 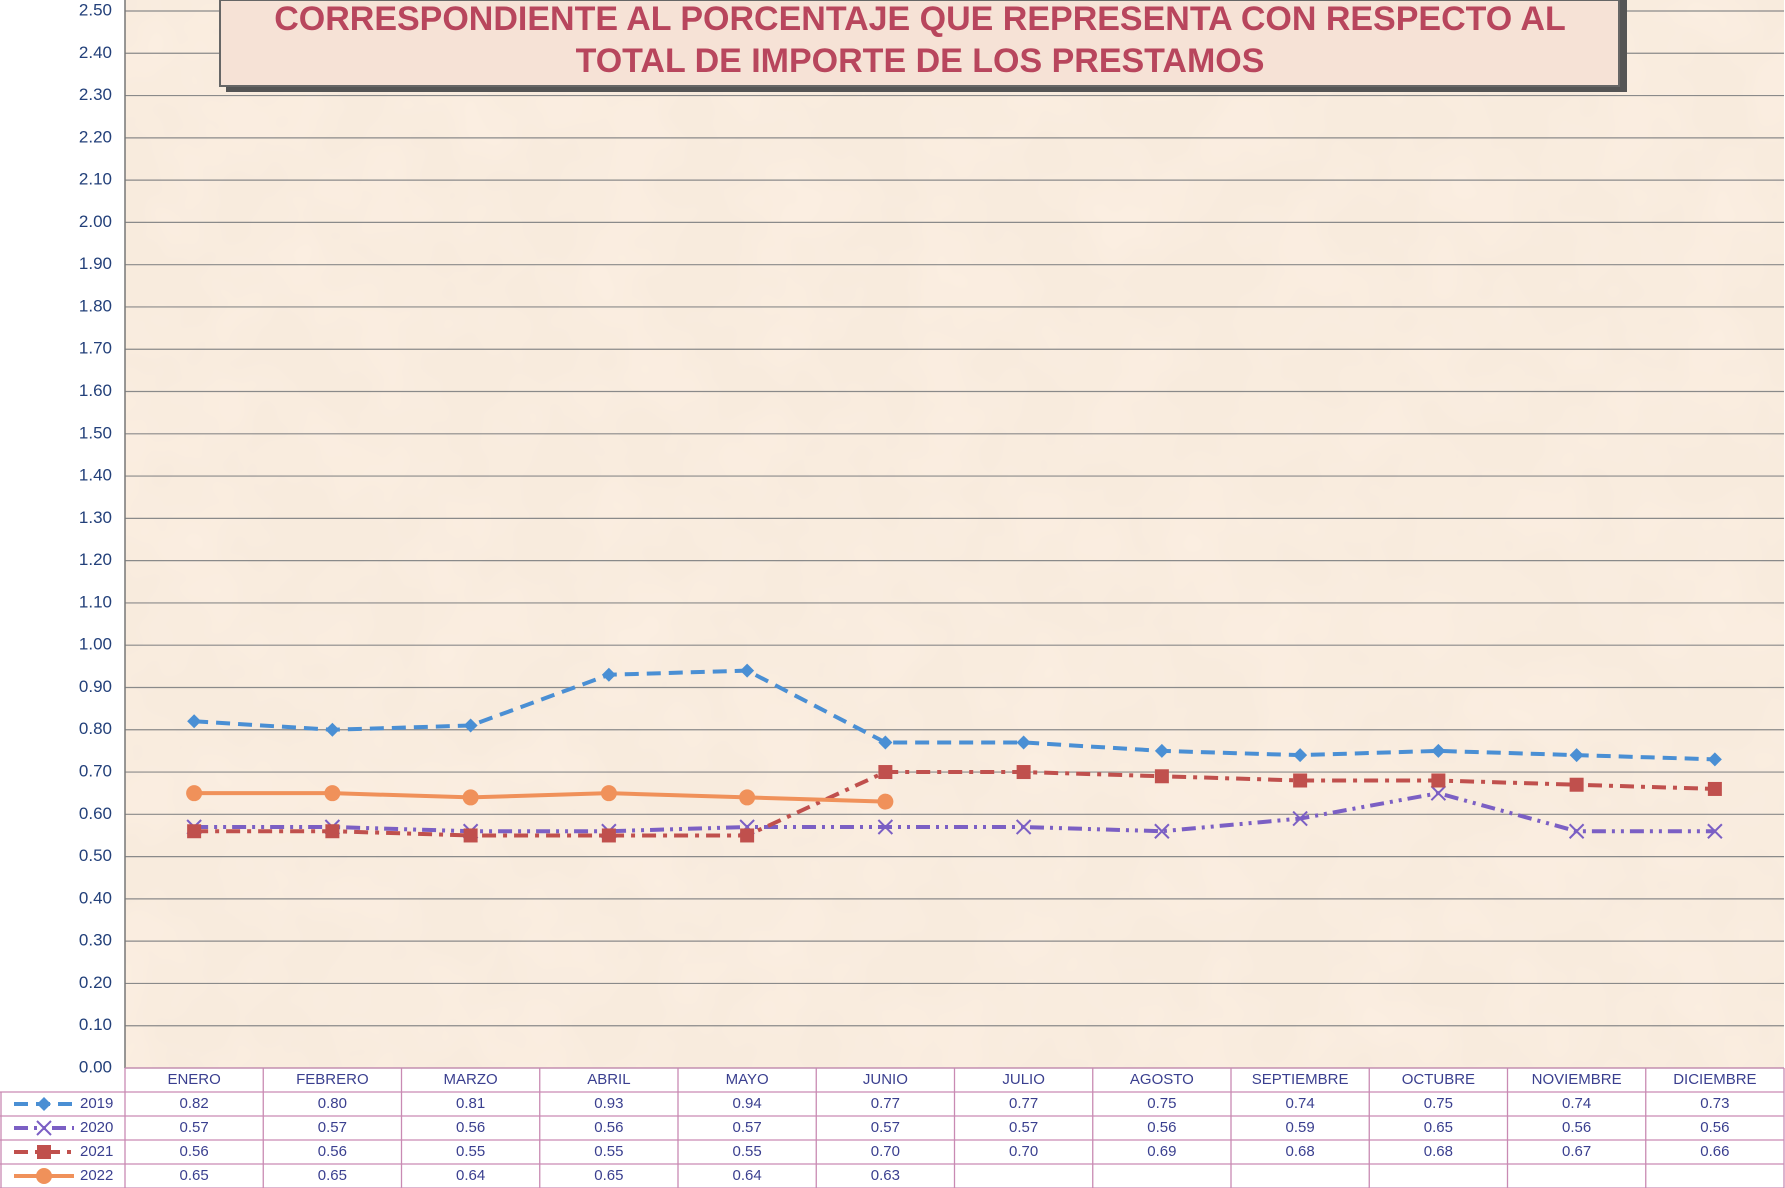 I want to click on y-tick-label: 2.20, so click(x=95, y=136).